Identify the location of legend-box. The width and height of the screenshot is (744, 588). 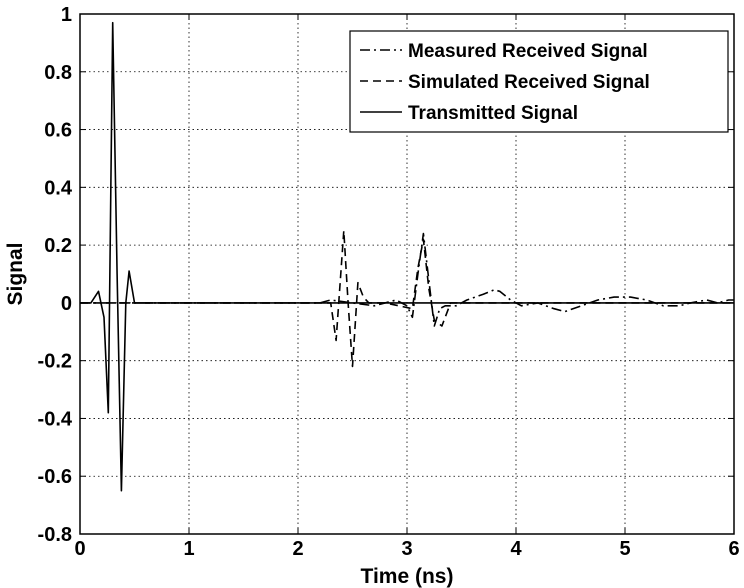
(539, 81).